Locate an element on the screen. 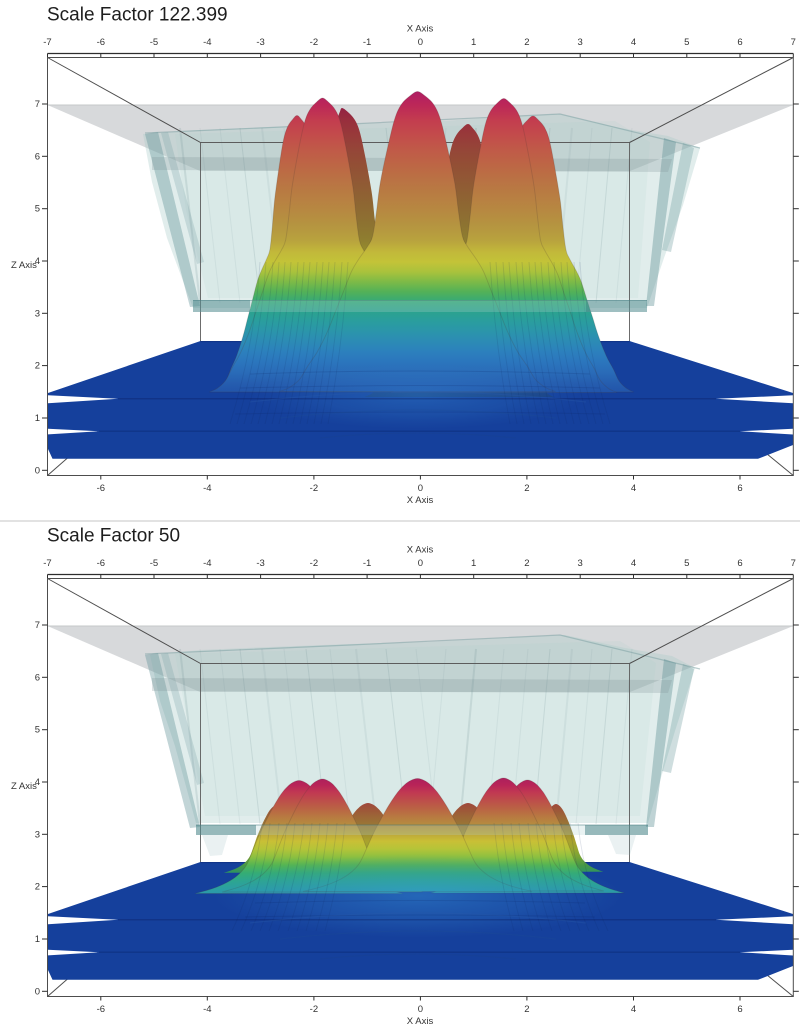  svg-text: Scale Factor 50 is located at coordinates (113, 536).